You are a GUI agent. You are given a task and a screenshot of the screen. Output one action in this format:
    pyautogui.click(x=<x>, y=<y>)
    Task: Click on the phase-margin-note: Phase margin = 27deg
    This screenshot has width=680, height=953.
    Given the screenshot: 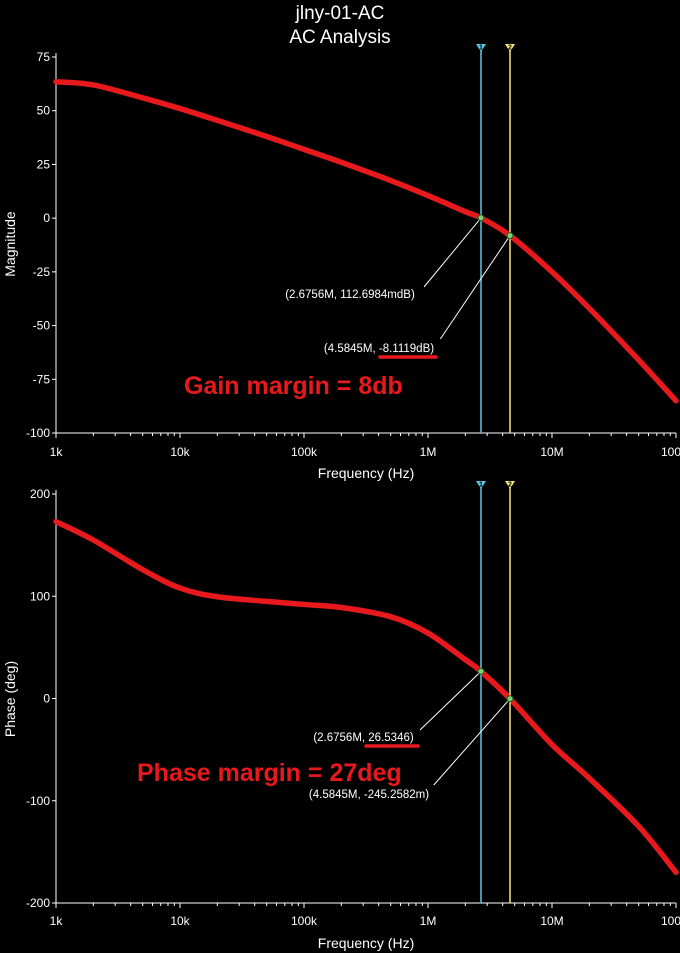 What is the action you would take?
    pyautogui.click(x=269, y=773)
    